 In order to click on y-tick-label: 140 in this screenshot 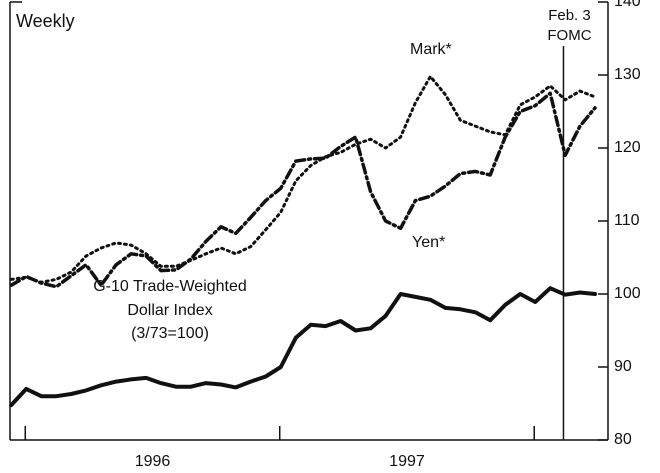, I will do `click(627, 5)`.